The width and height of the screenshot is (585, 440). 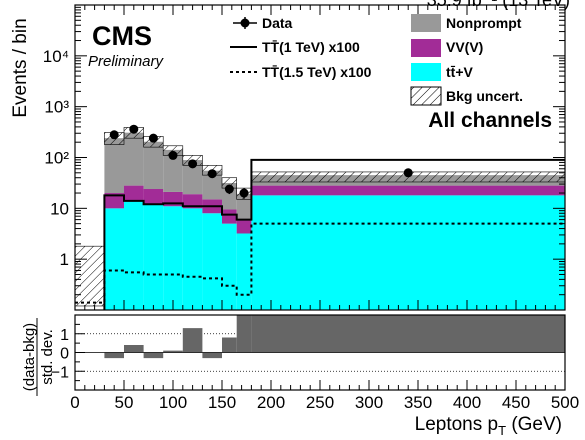 I want to click on x-tick-label: 100, so click(x=173, y=402).